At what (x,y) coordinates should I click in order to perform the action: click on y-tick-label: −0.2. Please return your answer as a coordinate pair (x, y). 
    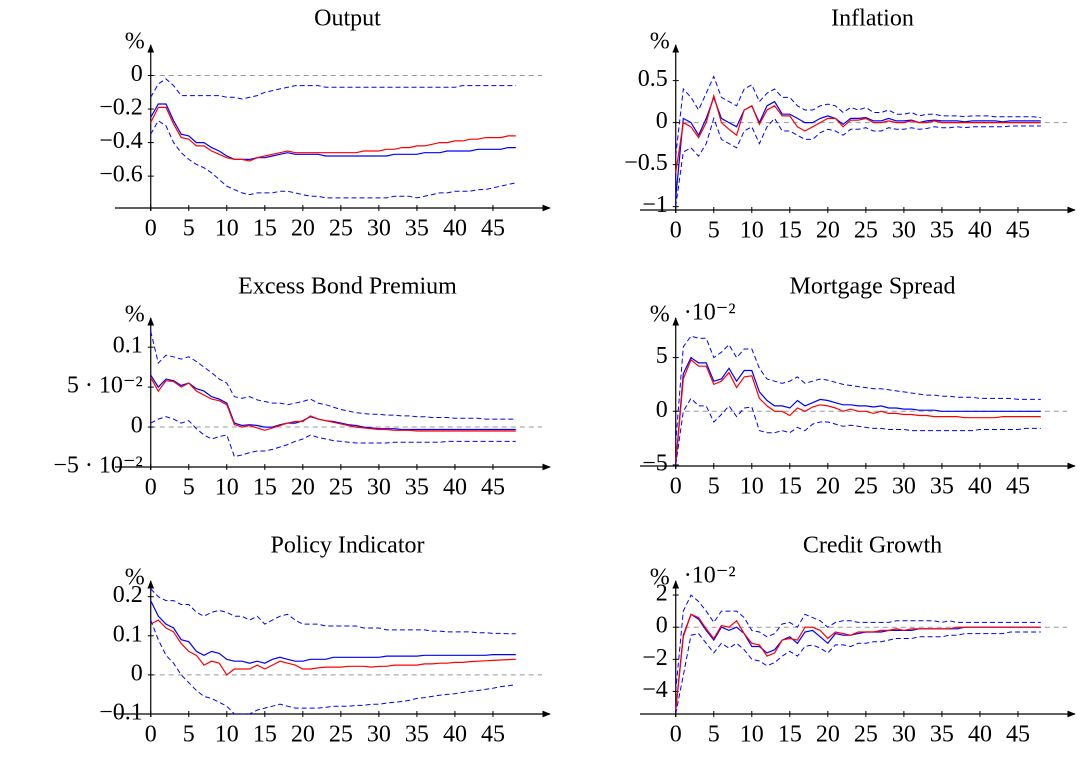
    Looking at the image, I should click on (121, 108).